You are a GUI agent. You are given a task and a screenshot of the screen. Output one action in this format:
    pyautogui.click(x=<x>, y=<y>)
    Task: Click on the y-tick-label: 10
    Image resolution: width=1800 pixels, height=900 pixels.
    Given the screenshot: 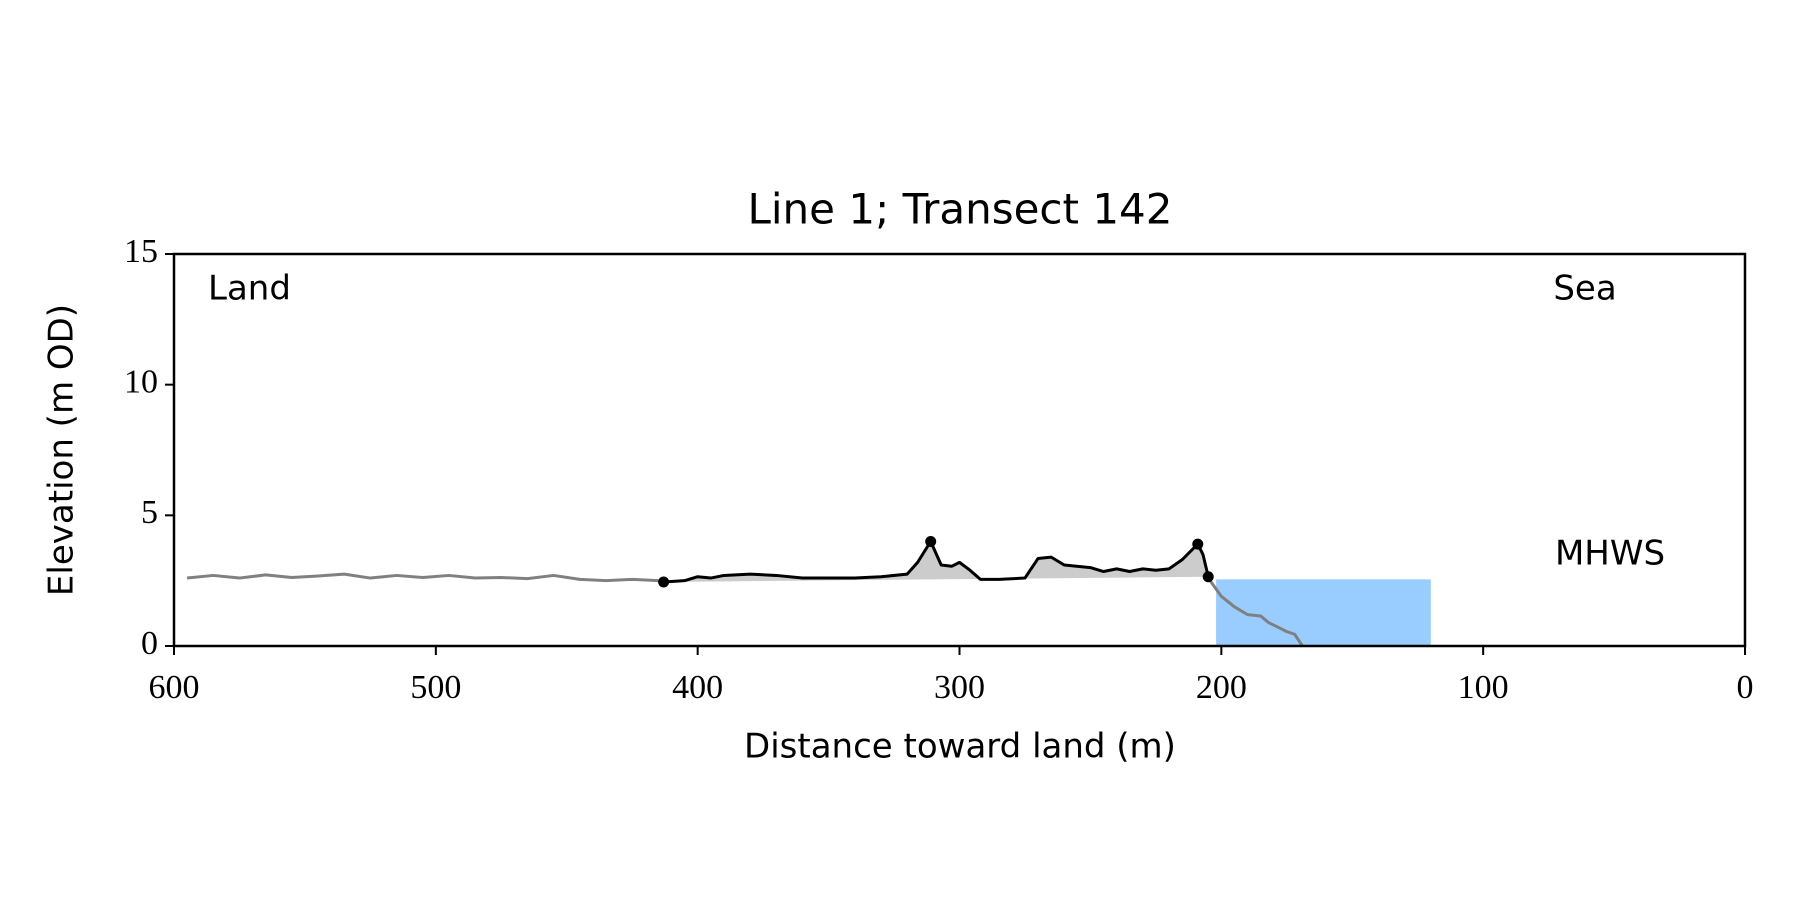 What is the action you would take?
    pyautogui.click(x=141, y=381)
    